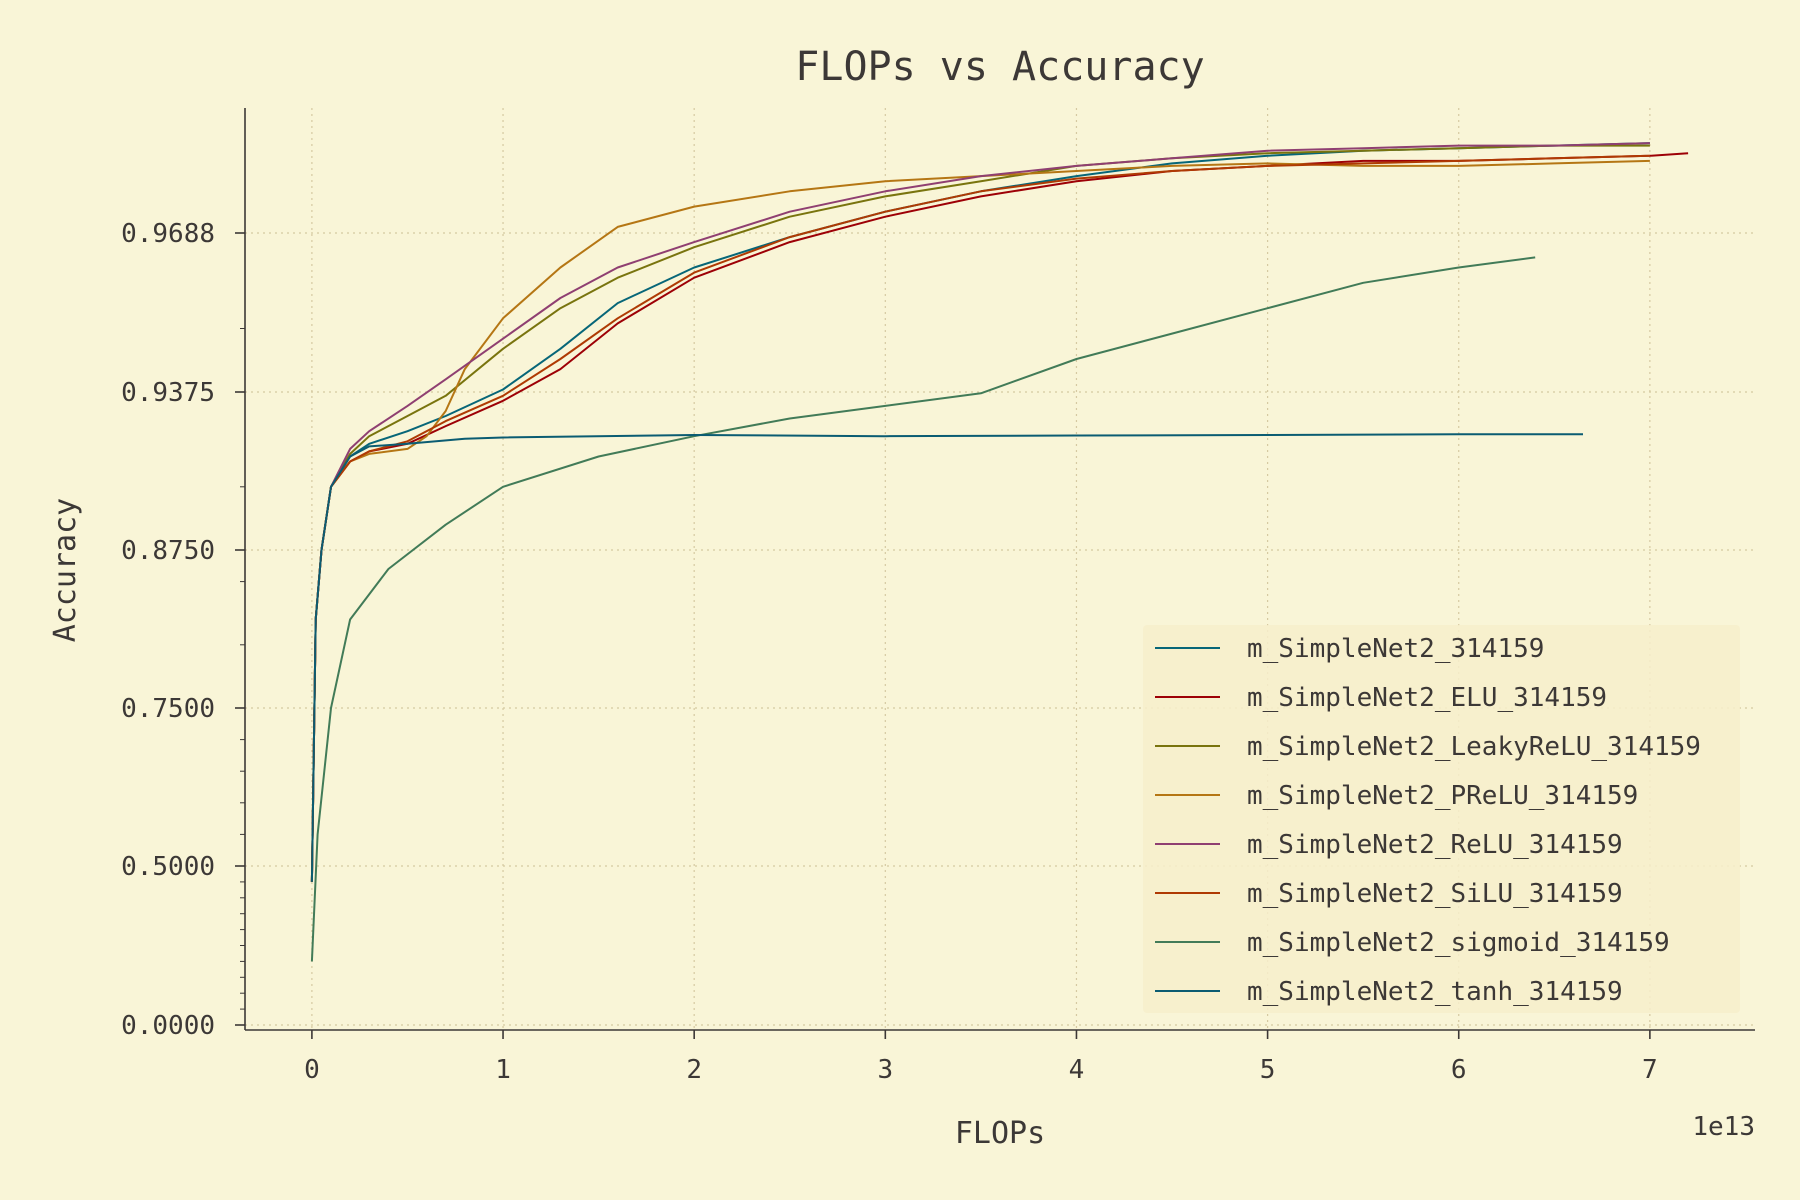  I want to click on y-tick-label: 0.5000, so click(168, 867).